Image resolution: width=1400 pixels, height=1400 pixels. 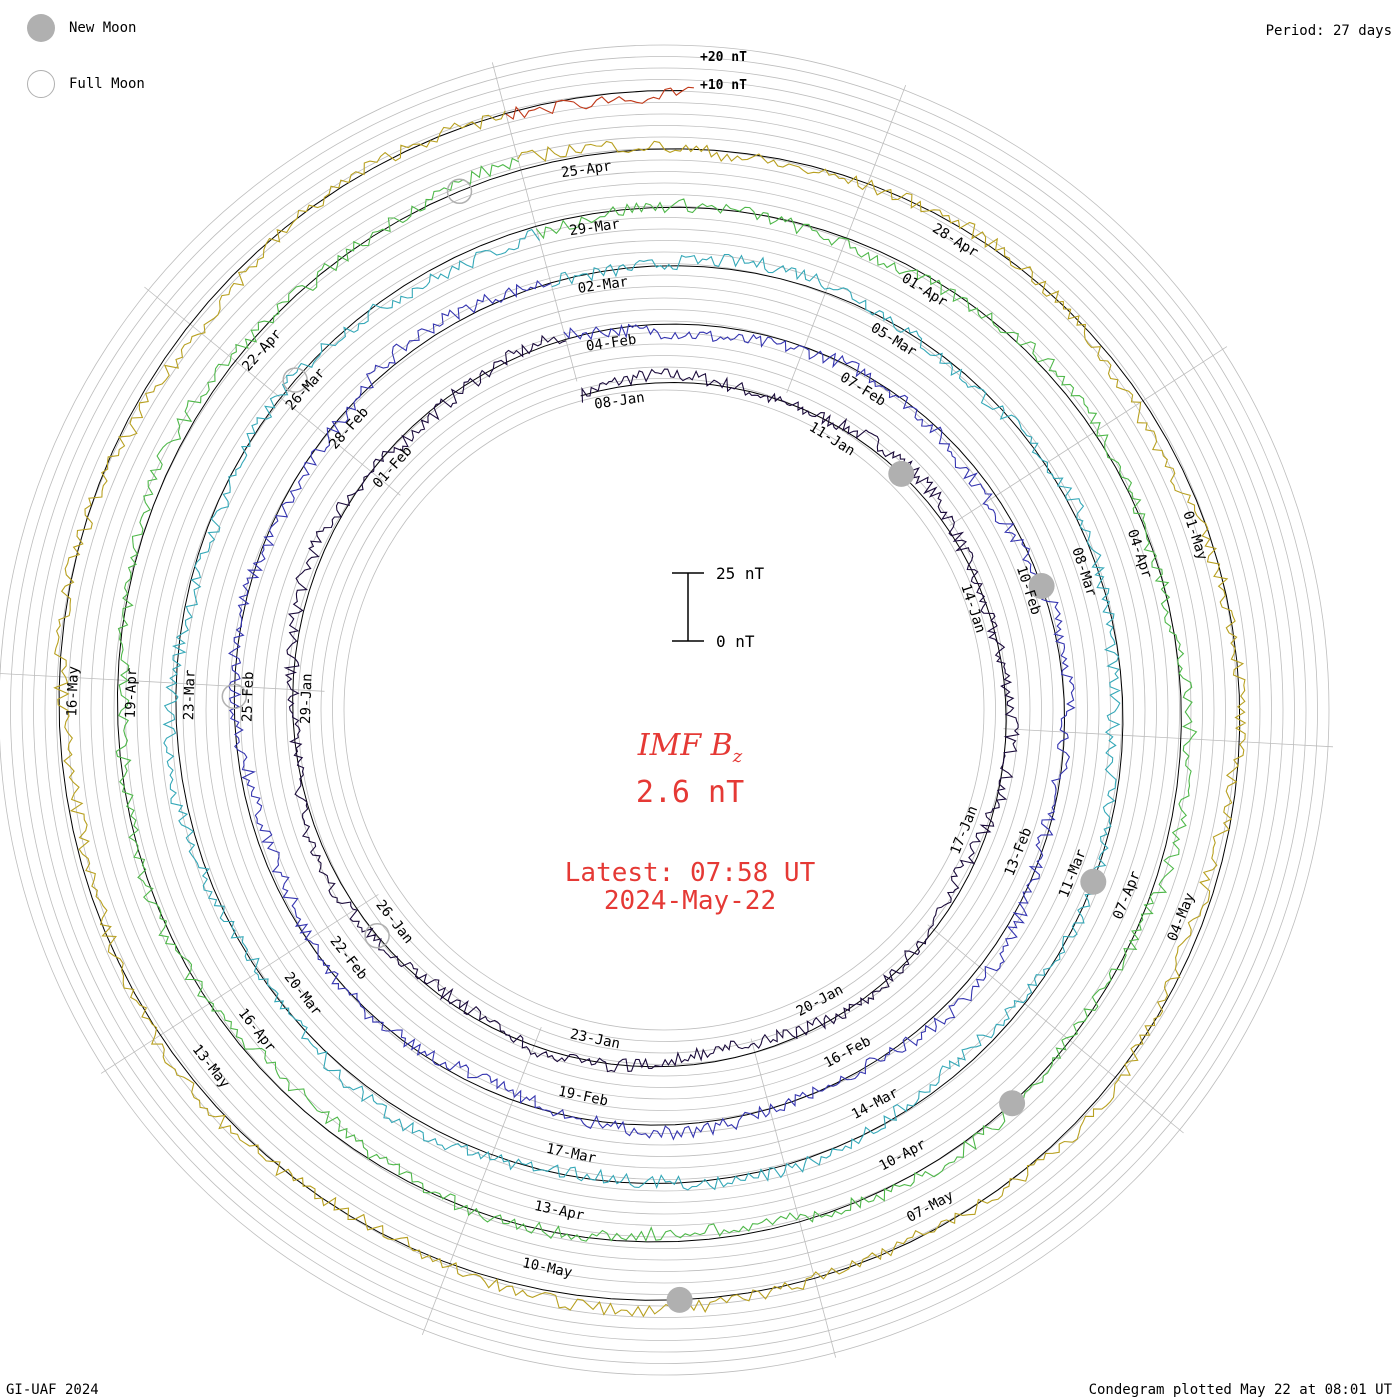 What do you see at coordinates (690, 873) in the screenshot?
I see `latest-time: Latest: 07:58 UT` at bounding box center [690, 873].